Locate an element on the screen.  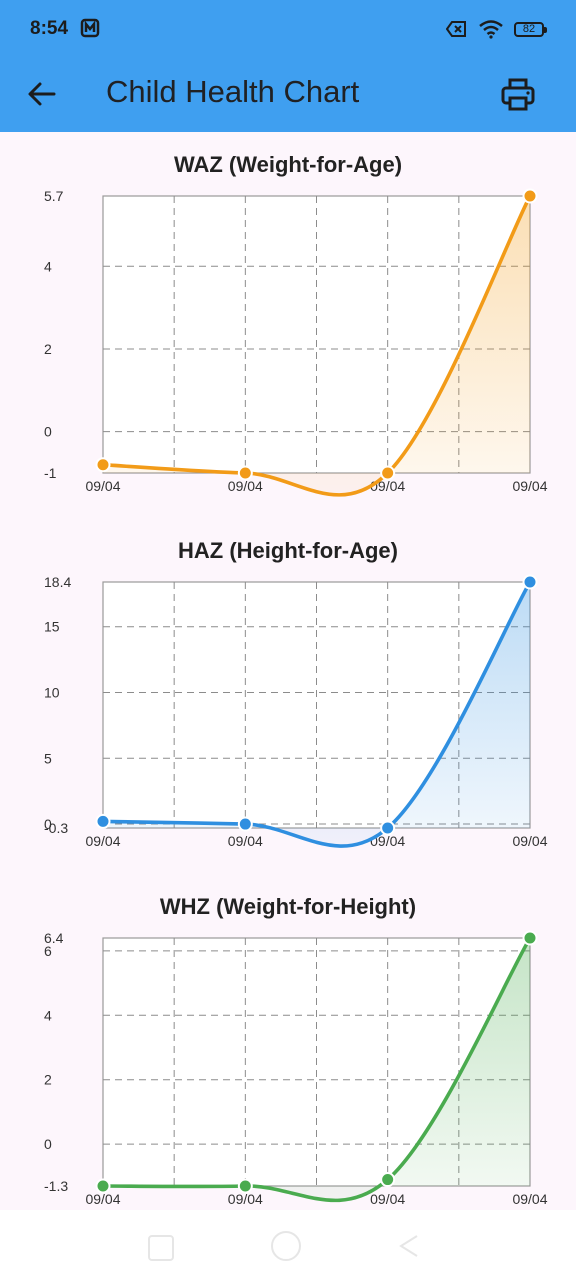
status-time: 8:54 is located at coordinates (49, 28).